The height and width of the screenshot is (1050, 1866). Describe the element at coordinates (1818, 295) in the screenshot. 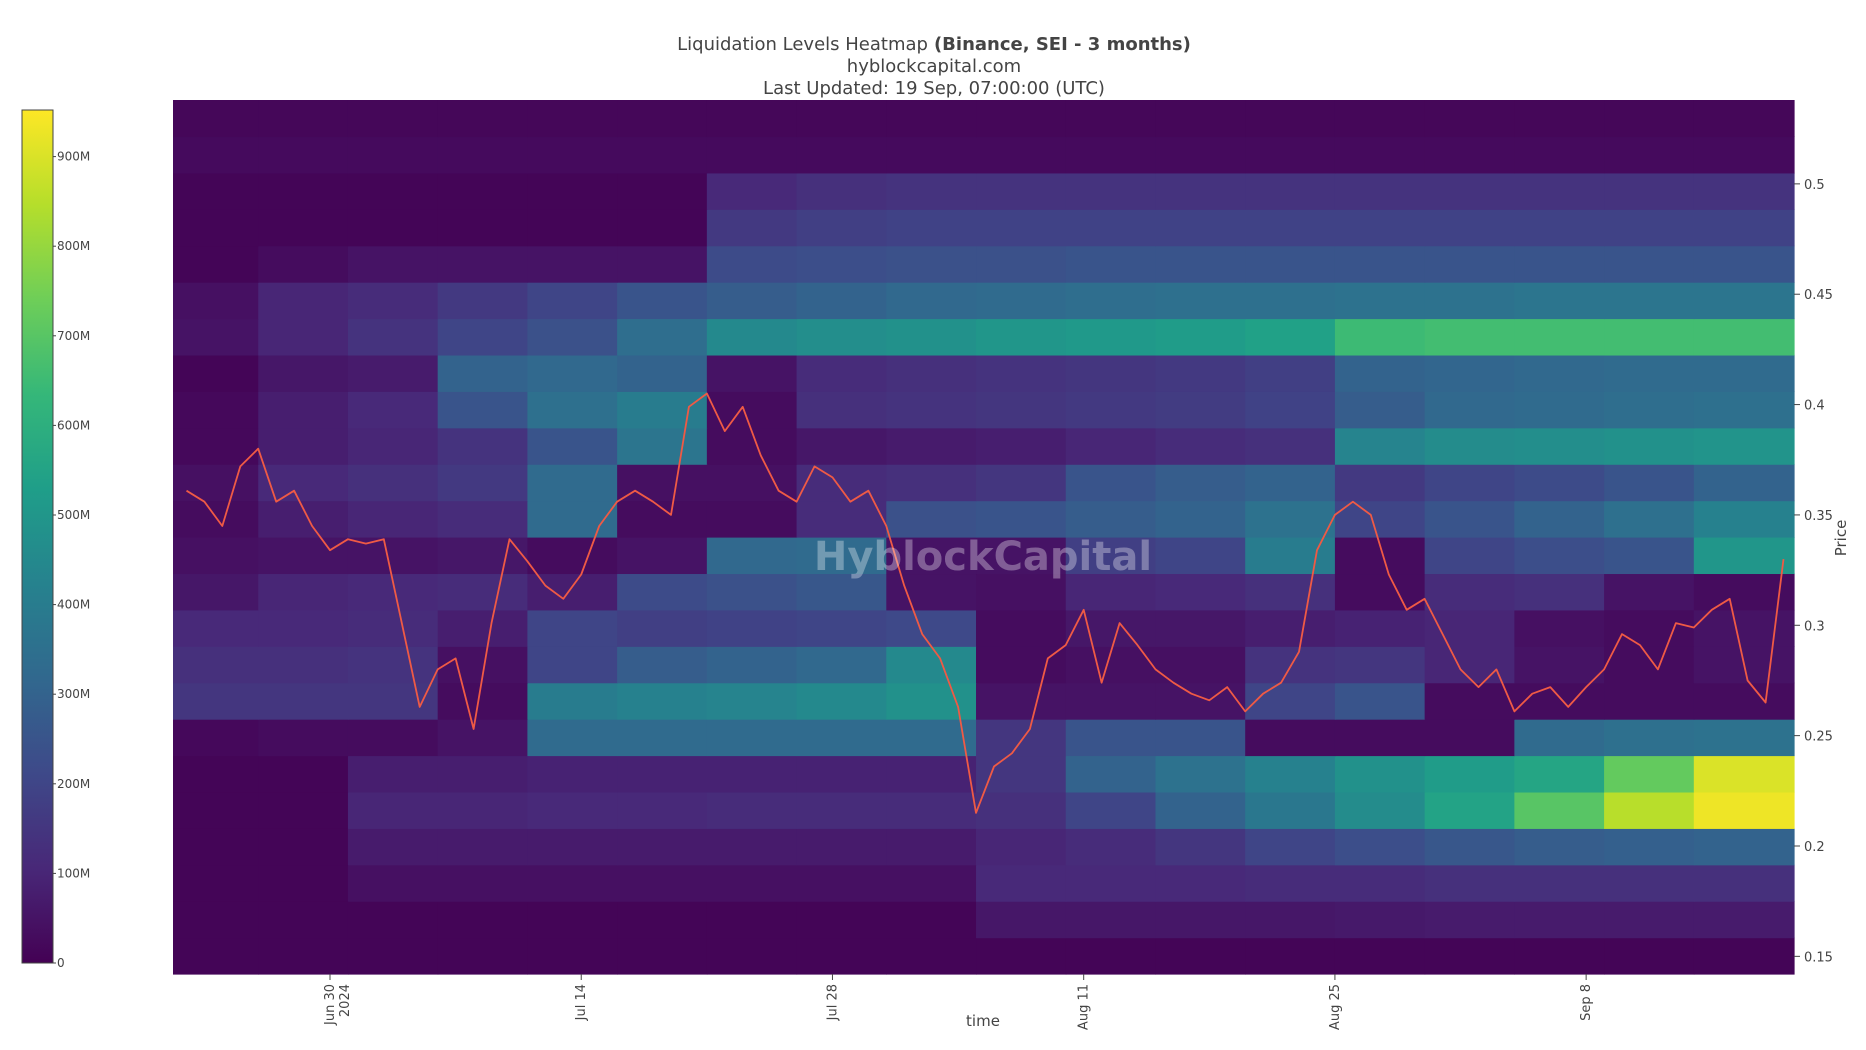

I see `y-tick-label: 0.45` at that location.